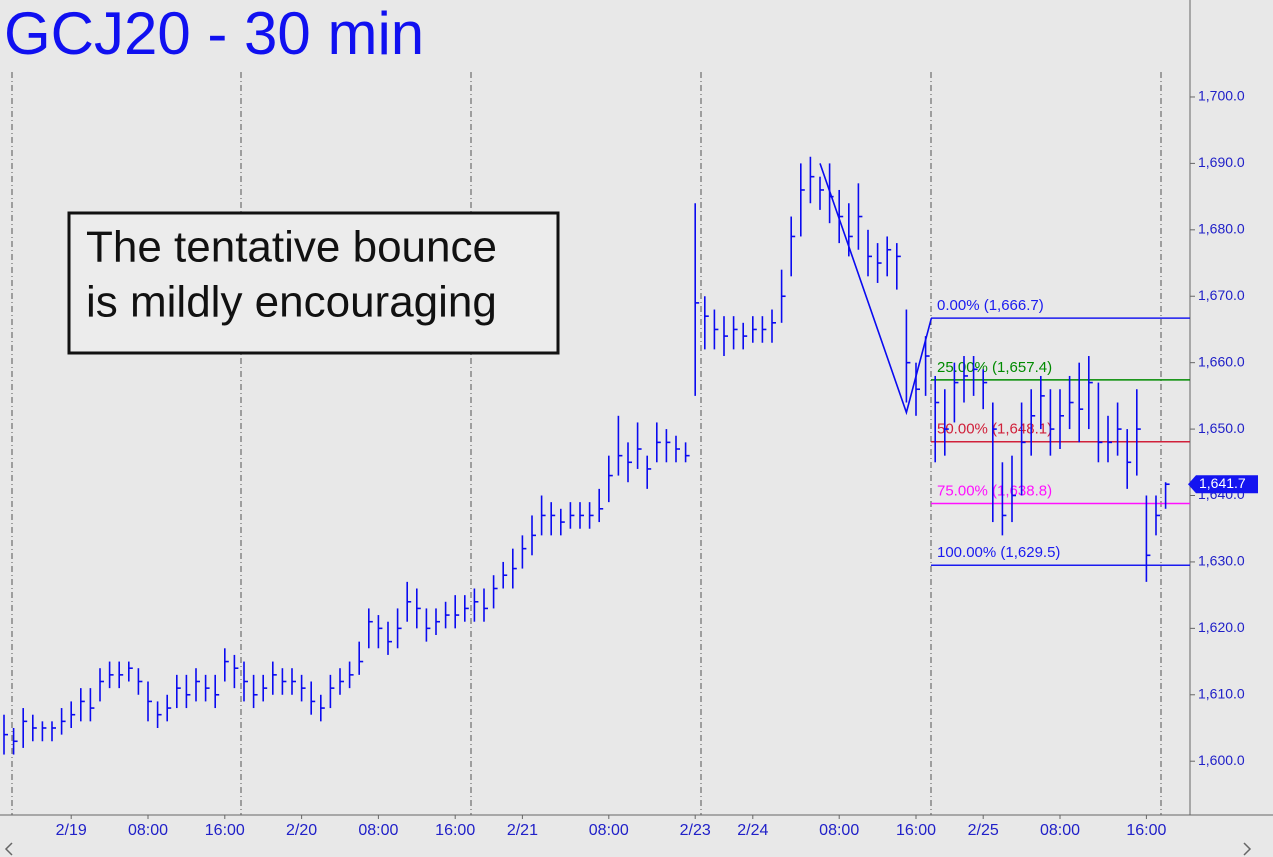 This screenshot has width=1273, height=857. What do you see at coordinates (1221, 295) in the screenshot?
I see `y-tick-label: 1,670.0` at bounding box center [1221, 295].